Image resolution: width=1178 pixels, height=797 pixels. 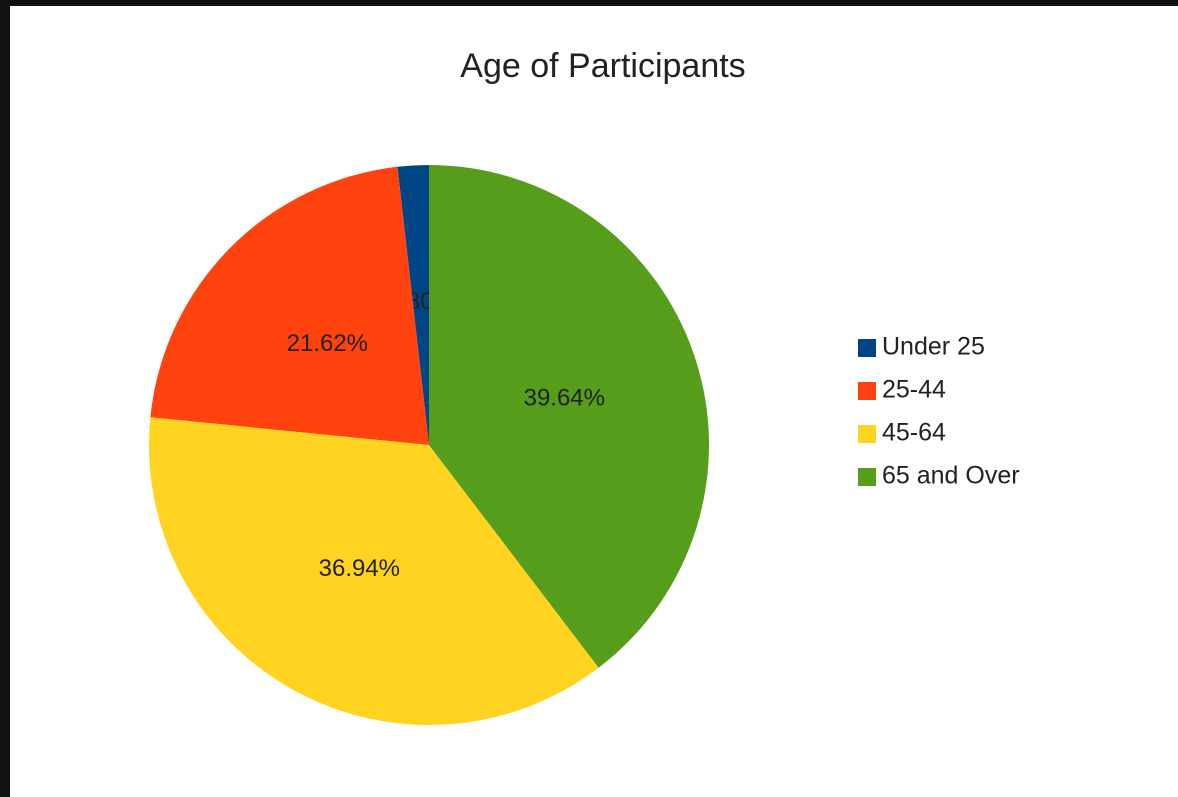 What do you see at coordinates (327, 343) in the screenshot?
I see `data-label: 21.62%` at bounding box center [327, 343].